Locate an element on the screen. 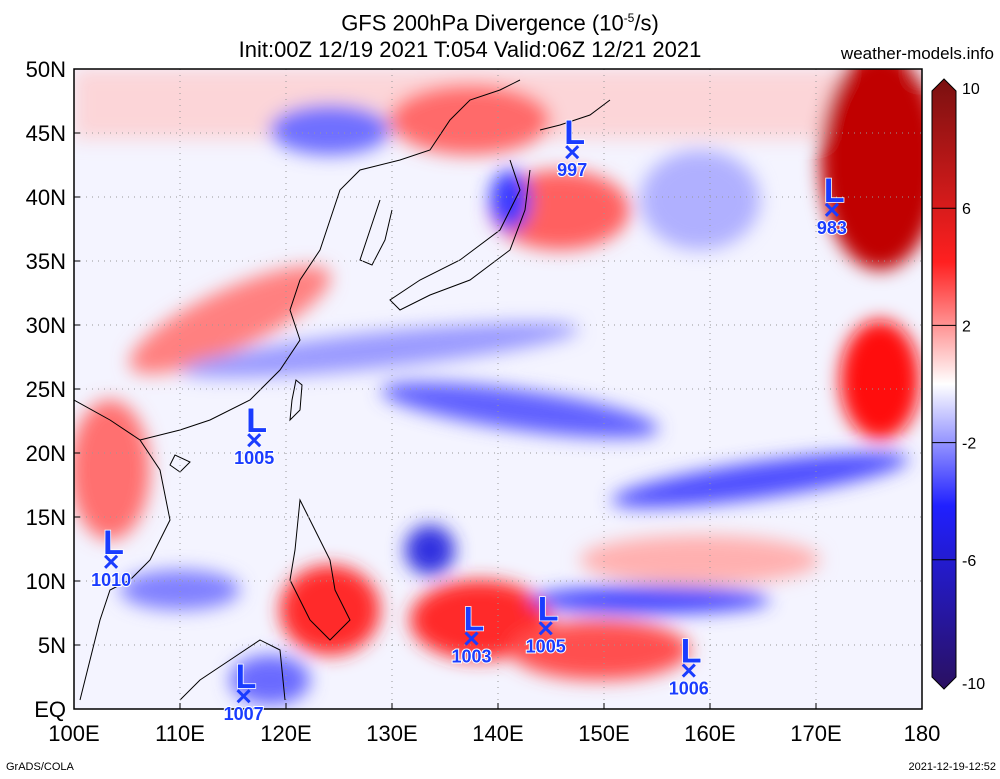  lat-tick-label: 50N is located at coordinates (46, 69).